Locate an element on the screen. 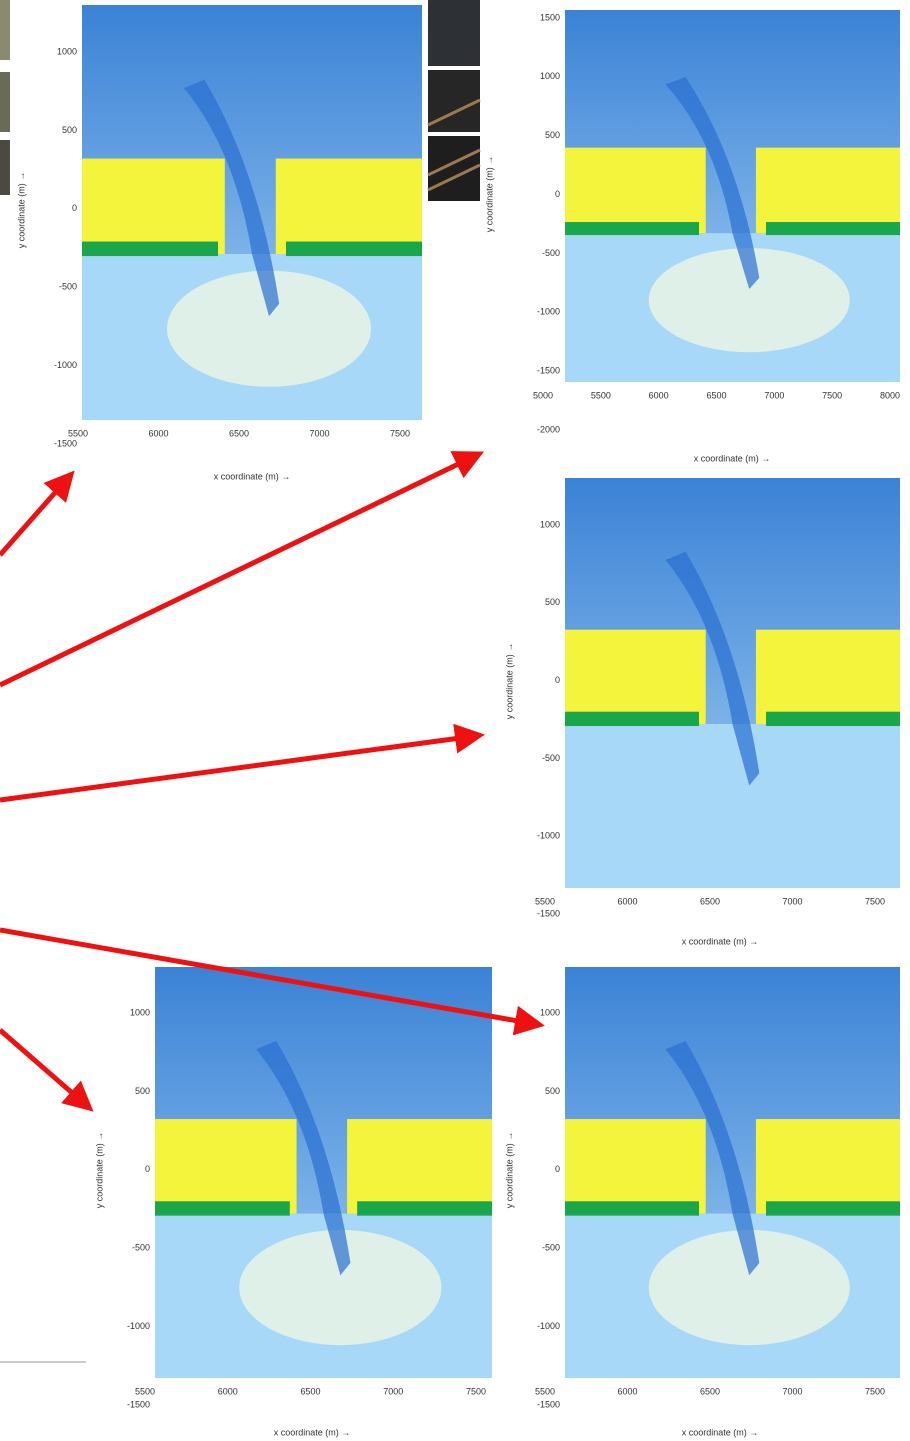 The image size is (910, 1441). y-tick-label: -2000 is located at coordinates (548, 429).